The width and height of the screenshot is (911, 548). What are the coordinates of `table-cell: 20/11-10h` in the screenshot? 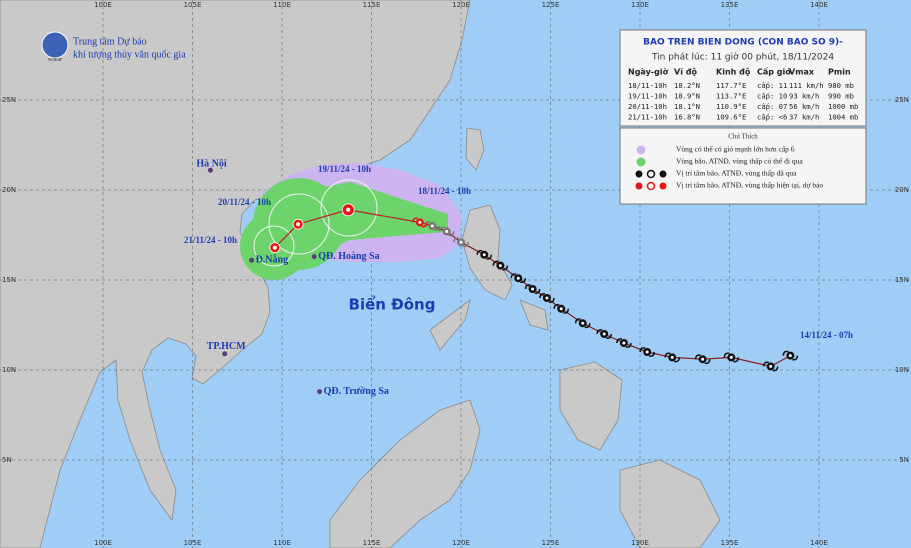 It's located at (647, 106).